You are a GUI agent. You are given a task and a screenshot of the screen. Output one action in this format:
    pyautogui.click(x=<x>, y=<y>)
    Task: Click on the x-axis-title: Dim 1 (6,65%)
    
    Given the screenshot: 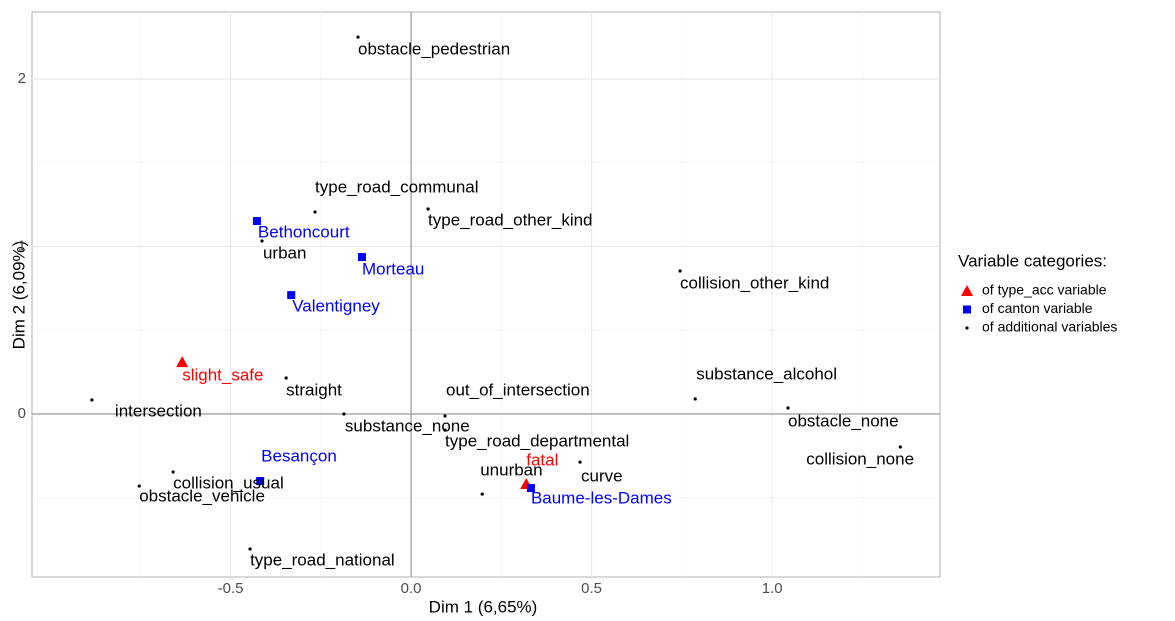 What is the action you would take?
    pyautogui.click(x=483, y=606)
    